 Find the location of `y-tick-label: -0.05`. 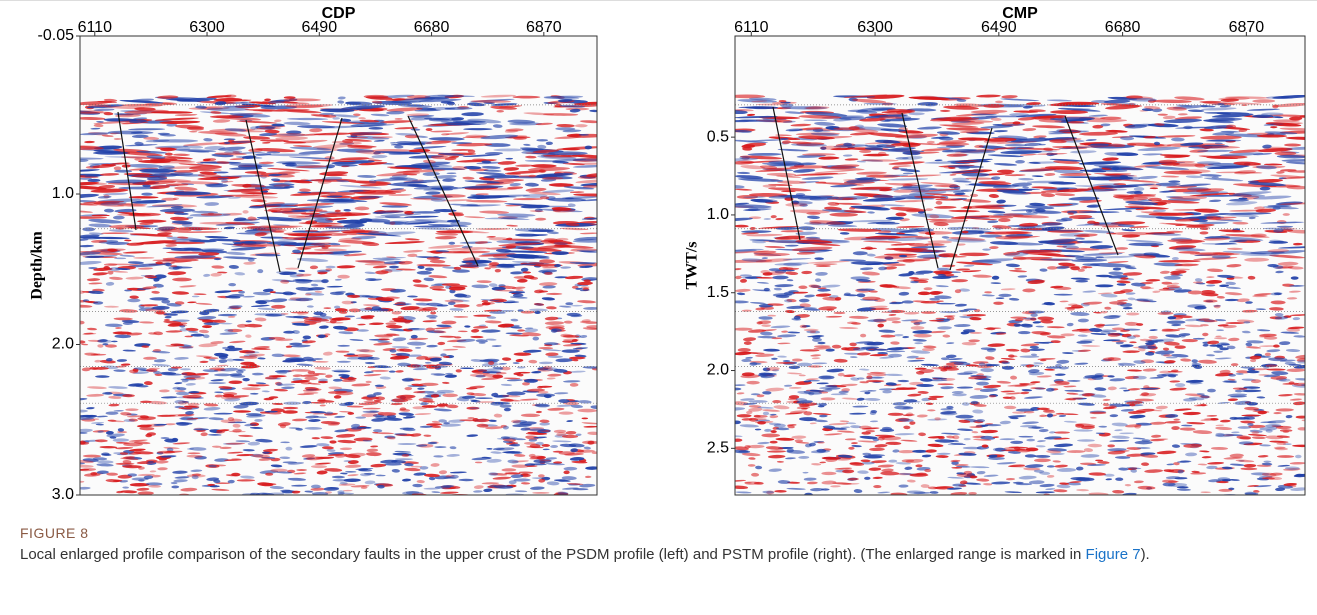

y-tick-label: -0.05 is located at coordinates (56, 35).